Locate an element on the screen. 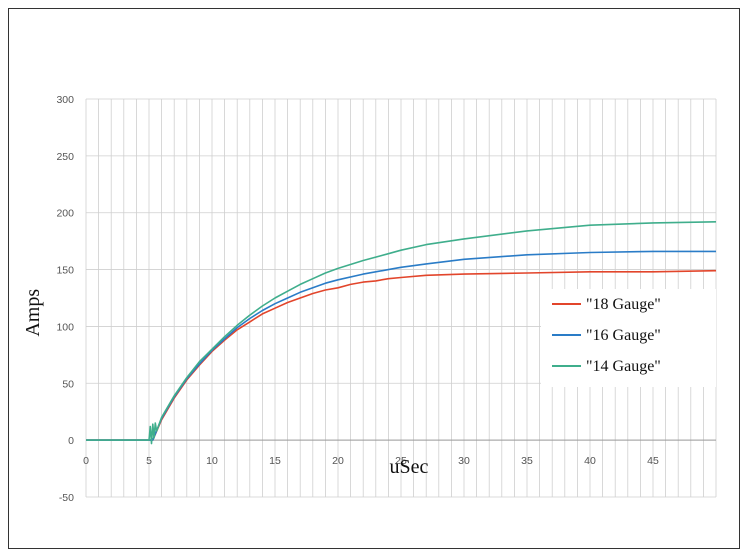 This screenshot has height=559, width=750. legend-label: "18 Gauge" is located at coordinates (623, 304).